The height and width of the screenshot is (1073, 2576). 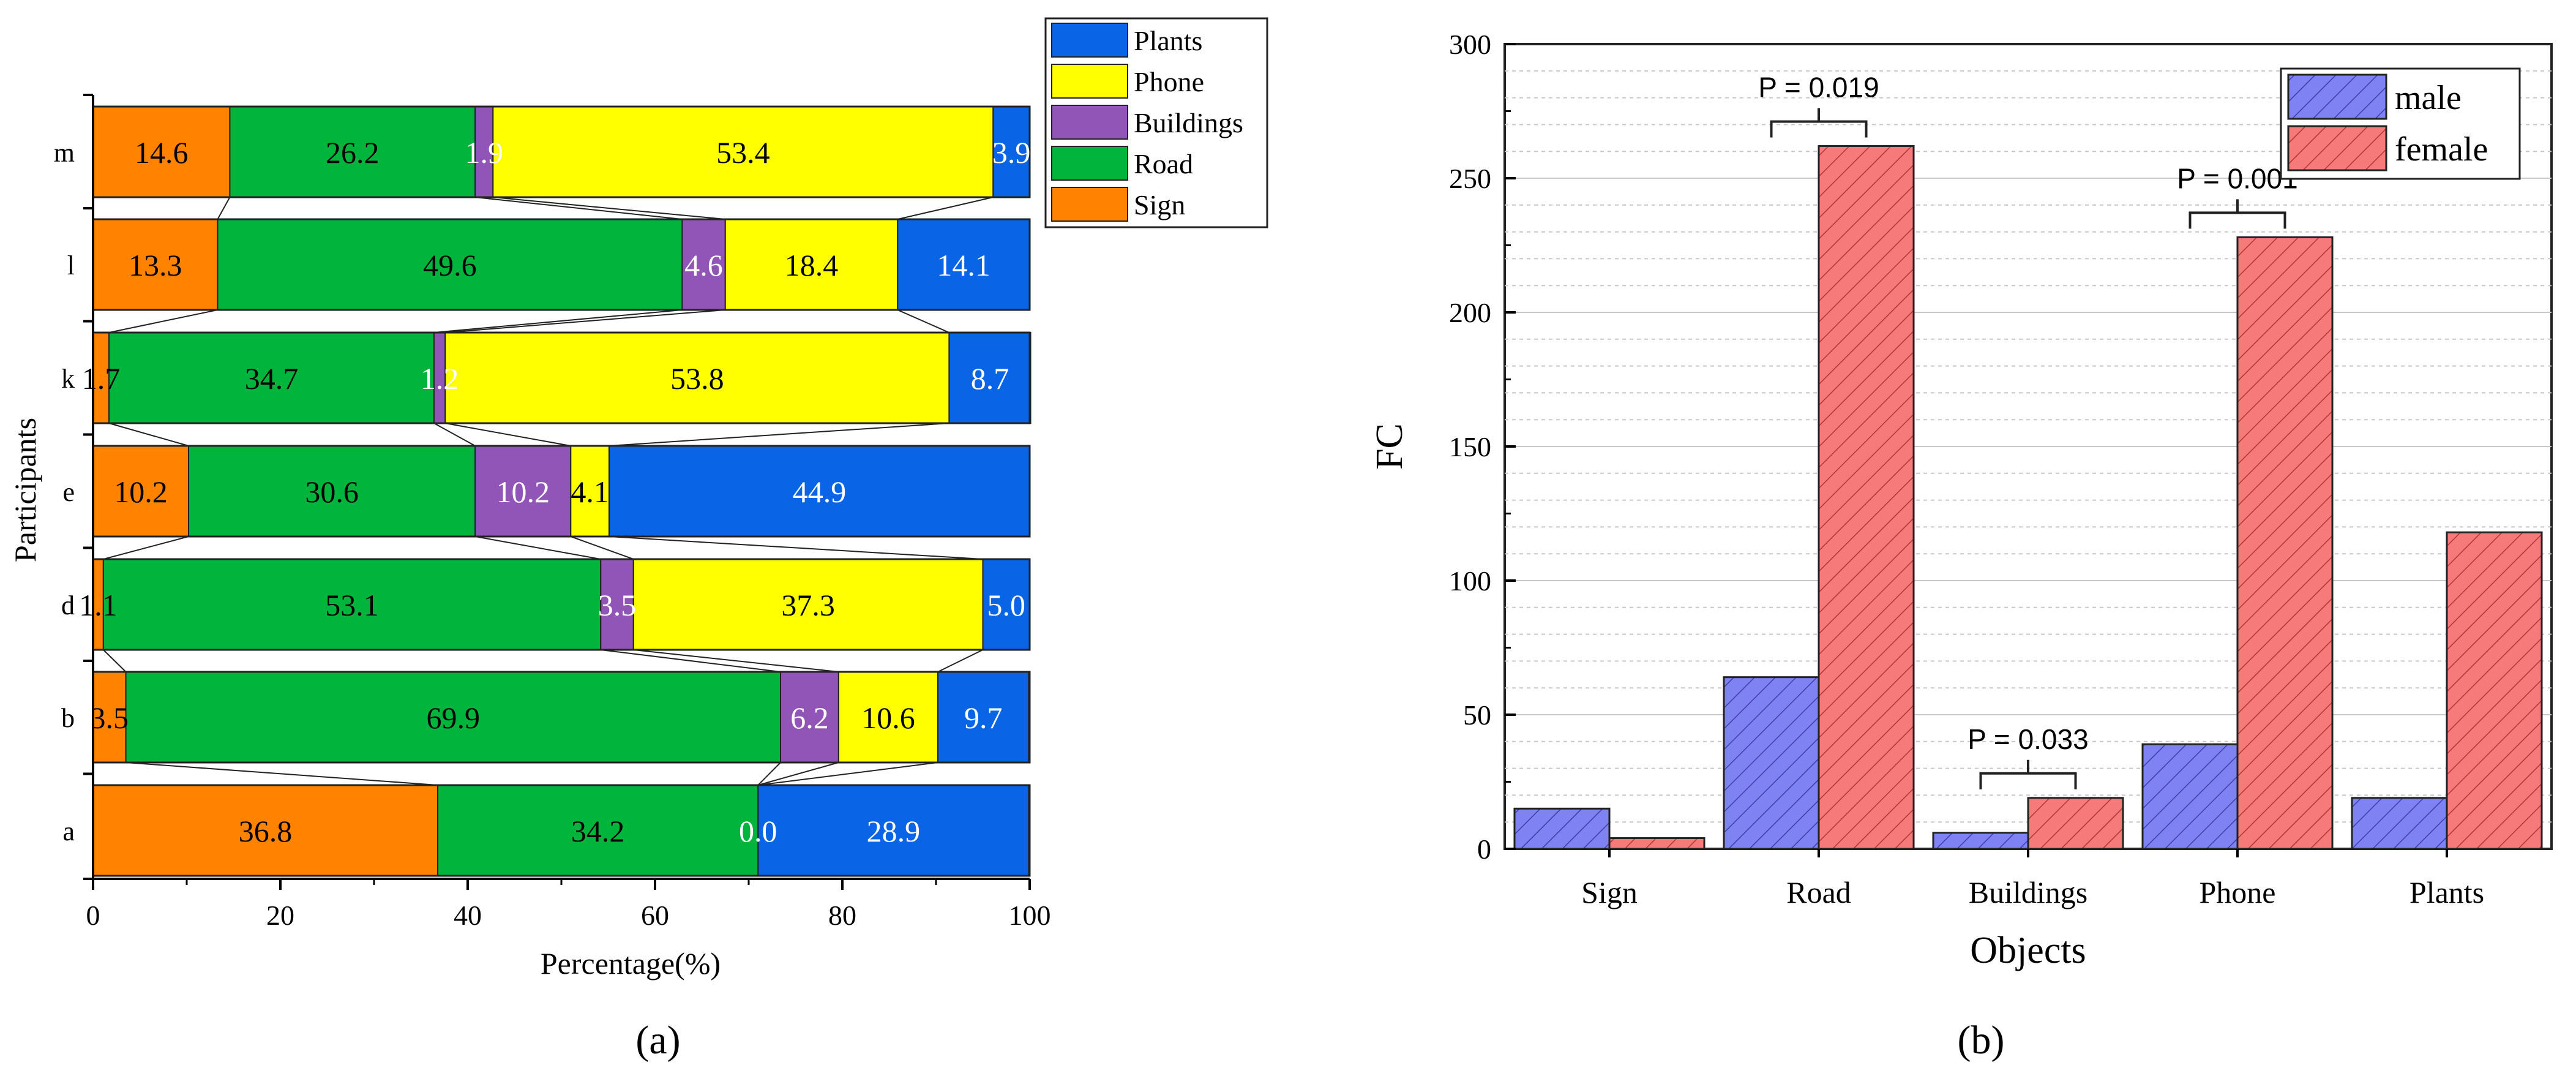 What do you see at coordinates (2400, 823) in the screenshot?
I see `bar-plants-male` at bounding box center [2400, 823].